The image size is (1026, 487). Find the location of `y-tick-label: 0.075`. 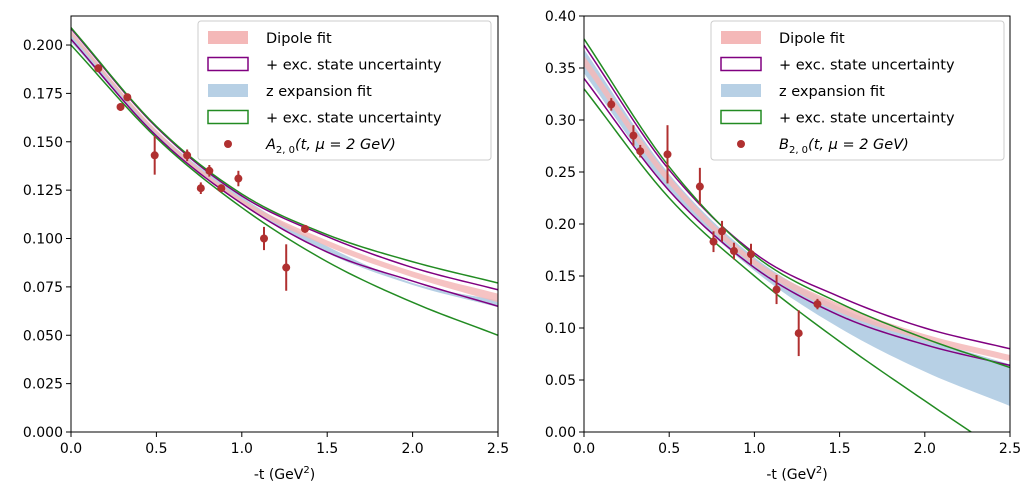

y-tick-label: 0.075 is located at coordinates (43, 288).